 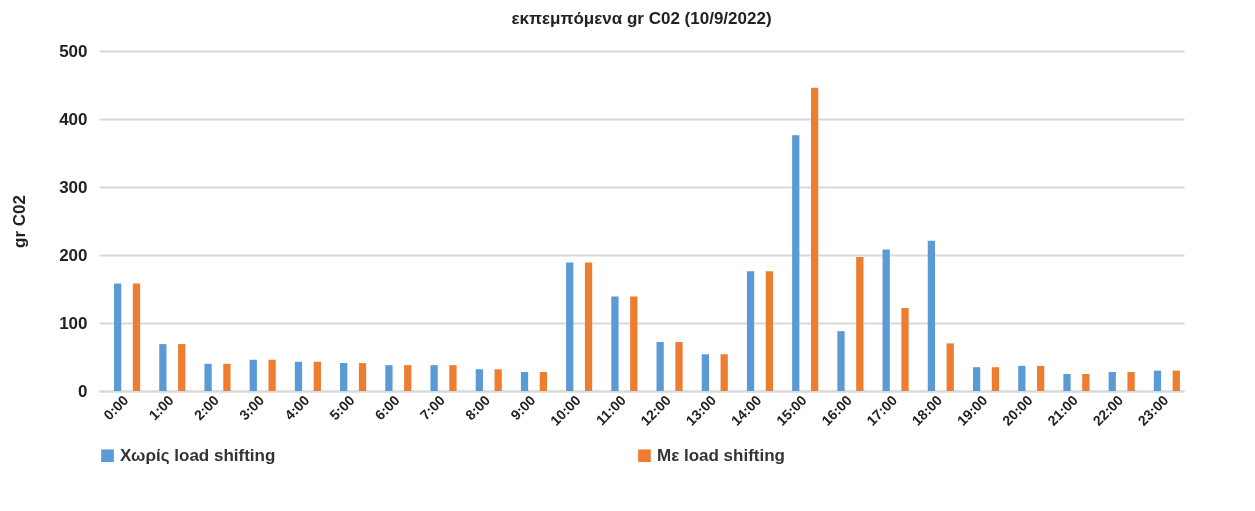 I want to click on legend-label: Χωρίς load shifting, so click(x=198, y=455).